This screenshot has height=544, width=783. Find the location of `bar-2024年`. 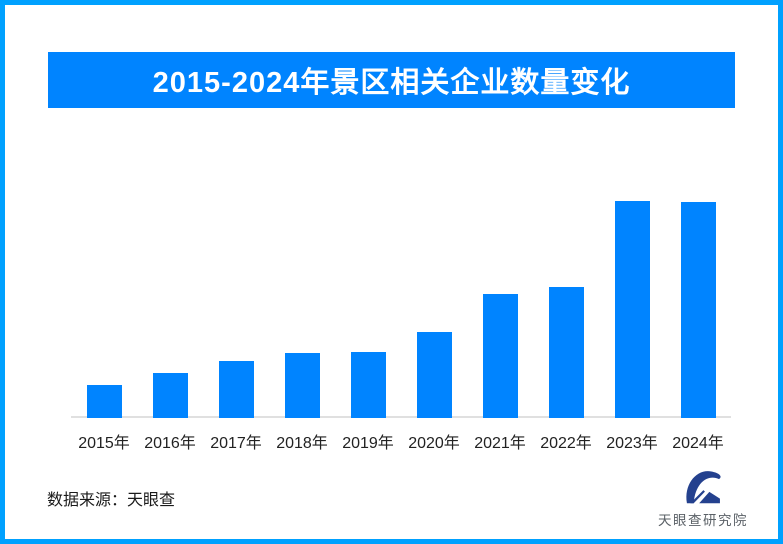

bar-2024年 is located at coordinates (698, 310).